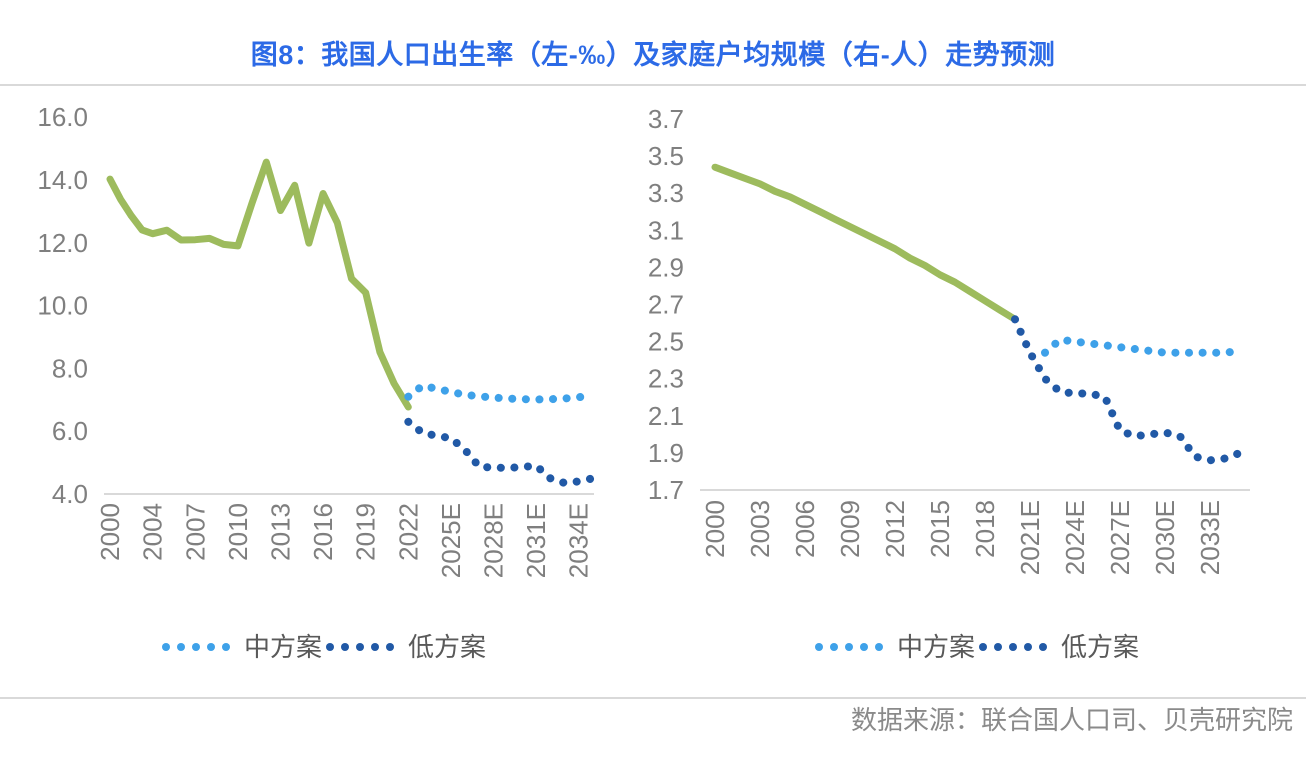 The width and height of the screenshot is (1306, 770). I want to click on svg-text: 2018, so click(985, 529).